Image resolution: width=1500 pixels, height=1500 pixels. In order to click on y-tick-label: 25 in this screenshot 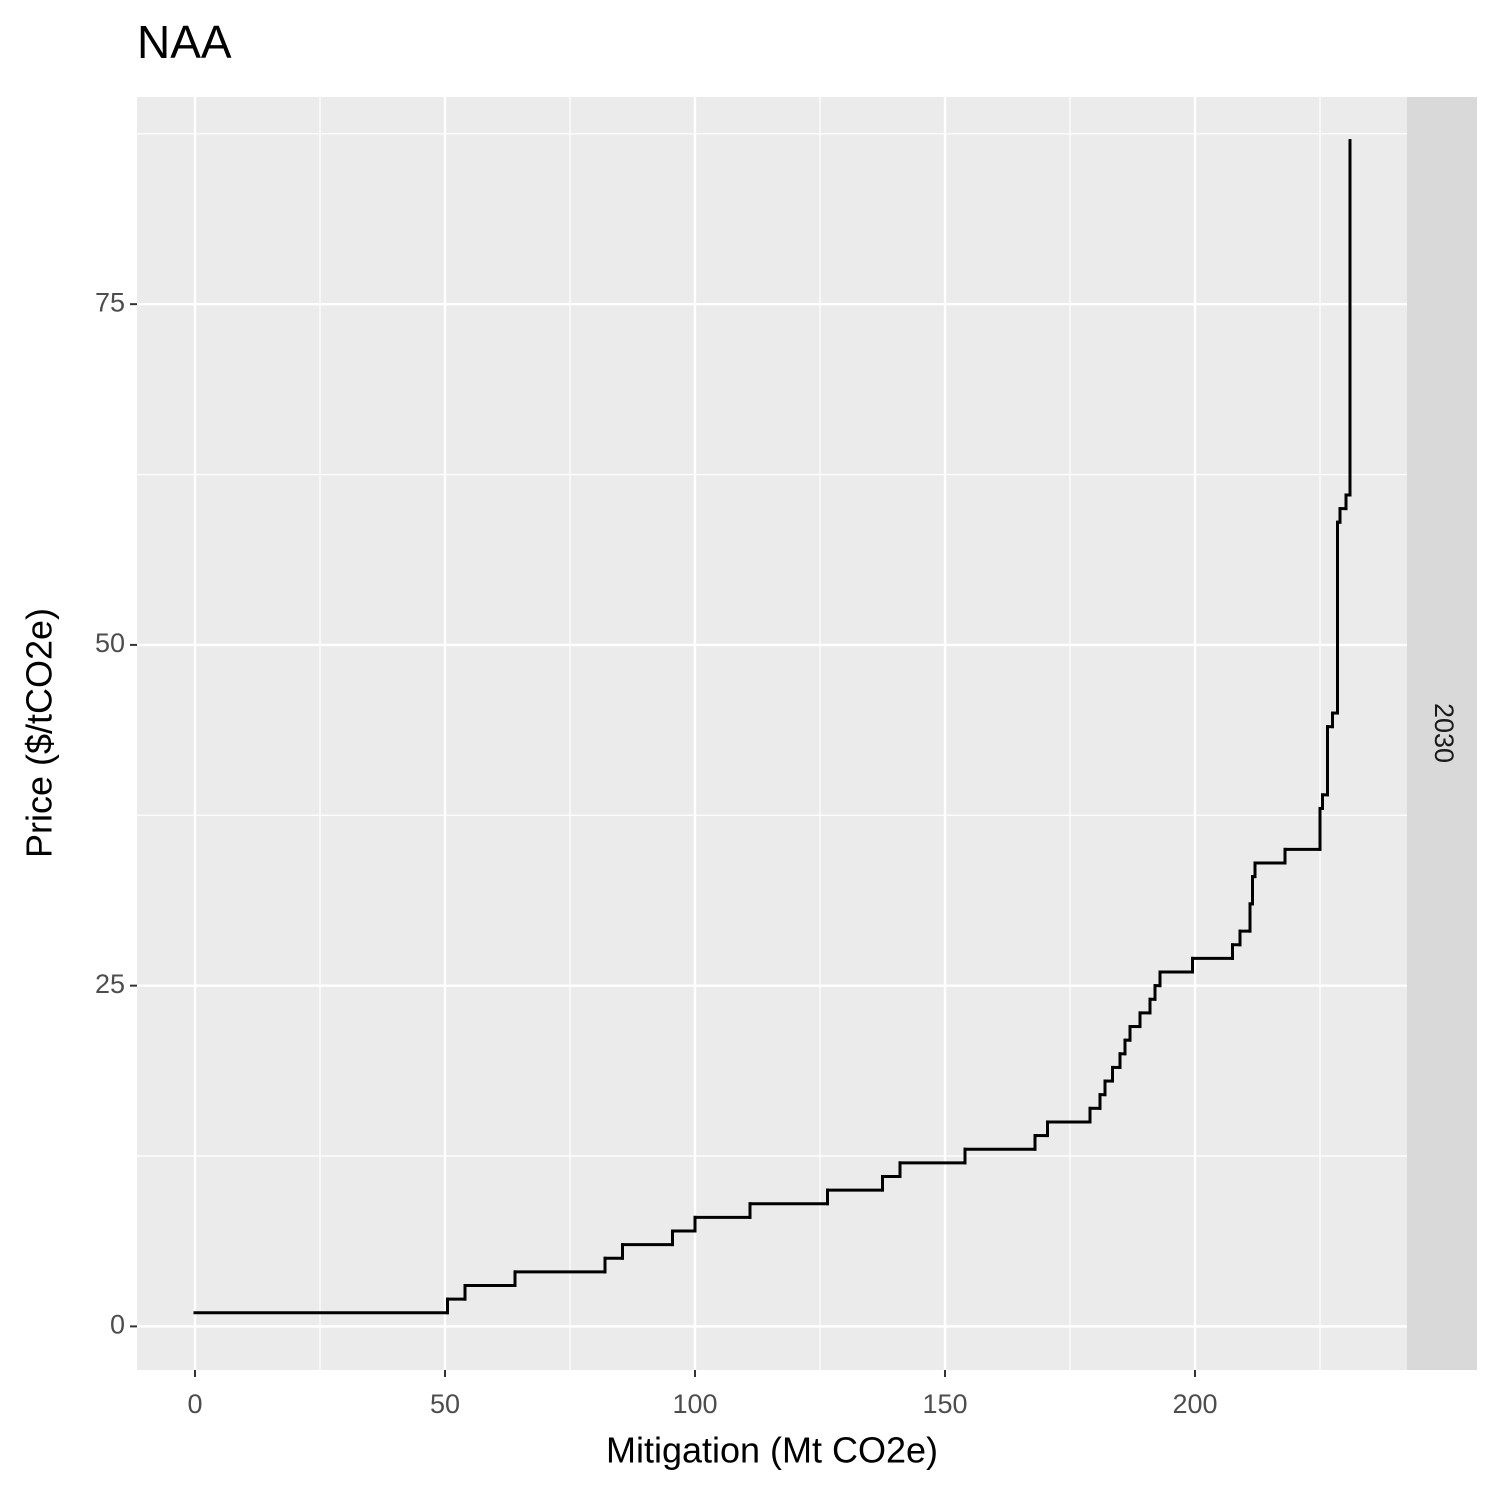, I will do `click(110, 984)`.